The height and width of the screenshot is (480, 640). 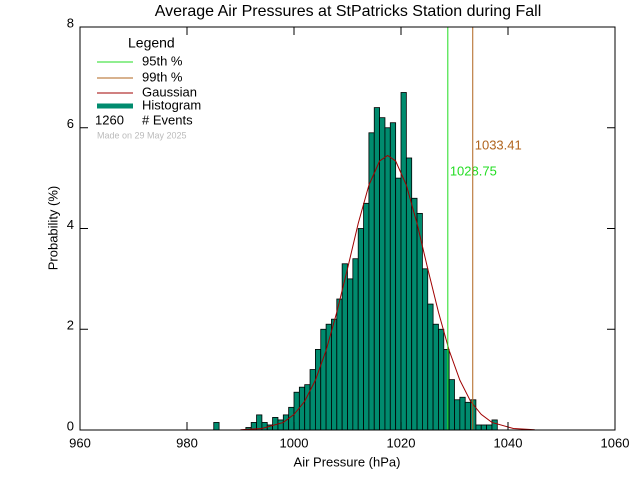 What do you see at coordinates (52, 228) in the screenshot?
I see `y-axis-label: Probability (%)` at bounding box center [52, 228].